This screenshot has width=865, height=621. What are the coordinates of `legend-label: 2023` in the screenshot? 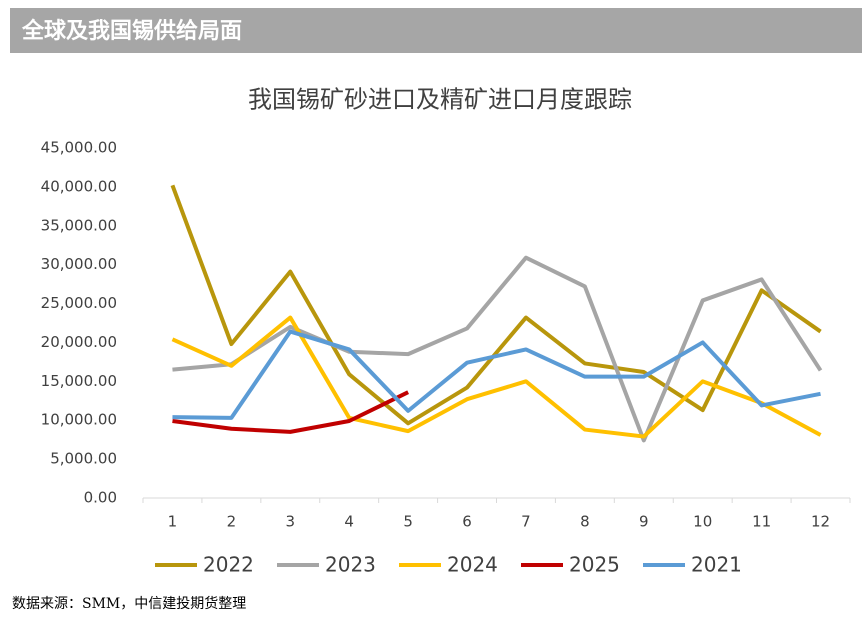 It's located at (350, 565).